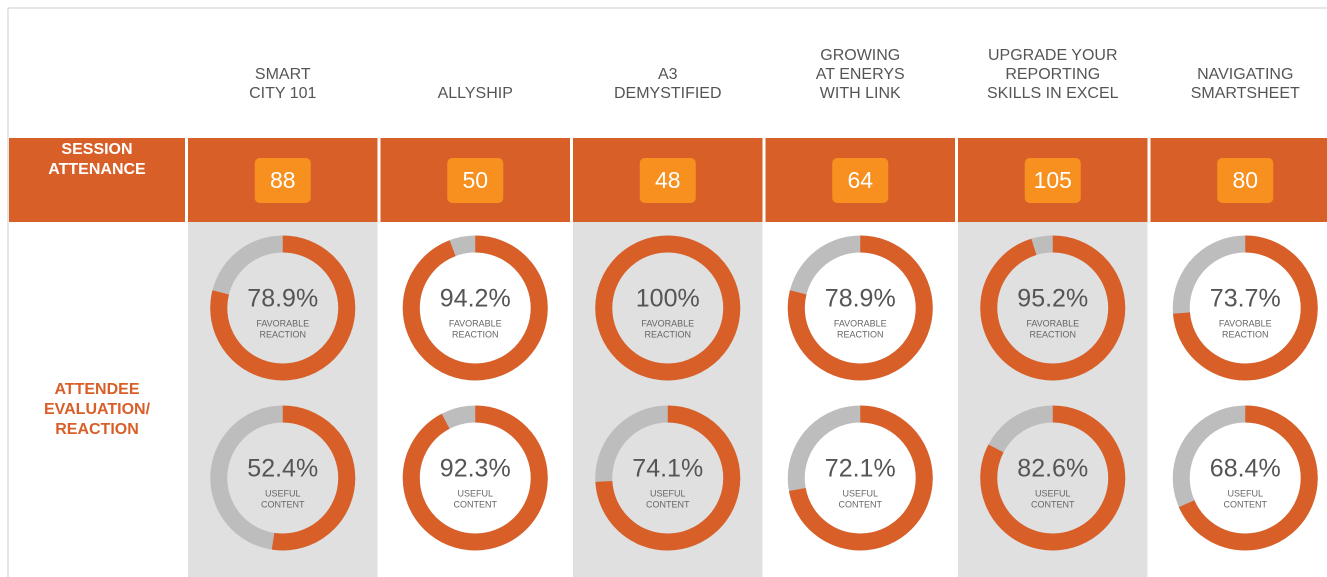  What do you see at coordinates (97, 429) in the screenshot?
I see `row-label: REACTION` at bounding box center [97, 429].